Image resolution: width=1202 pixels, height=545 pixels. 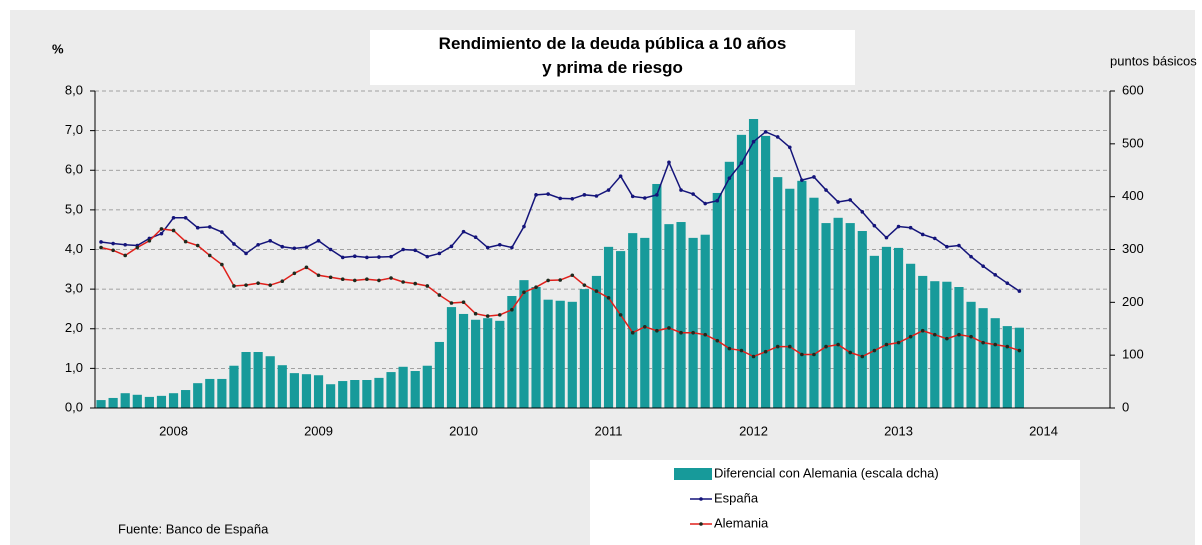 What do you see at coordinates (1133, 89) in the screenshot?
I see `y2-tick-label: 600` at bounding box center [1133, 89].